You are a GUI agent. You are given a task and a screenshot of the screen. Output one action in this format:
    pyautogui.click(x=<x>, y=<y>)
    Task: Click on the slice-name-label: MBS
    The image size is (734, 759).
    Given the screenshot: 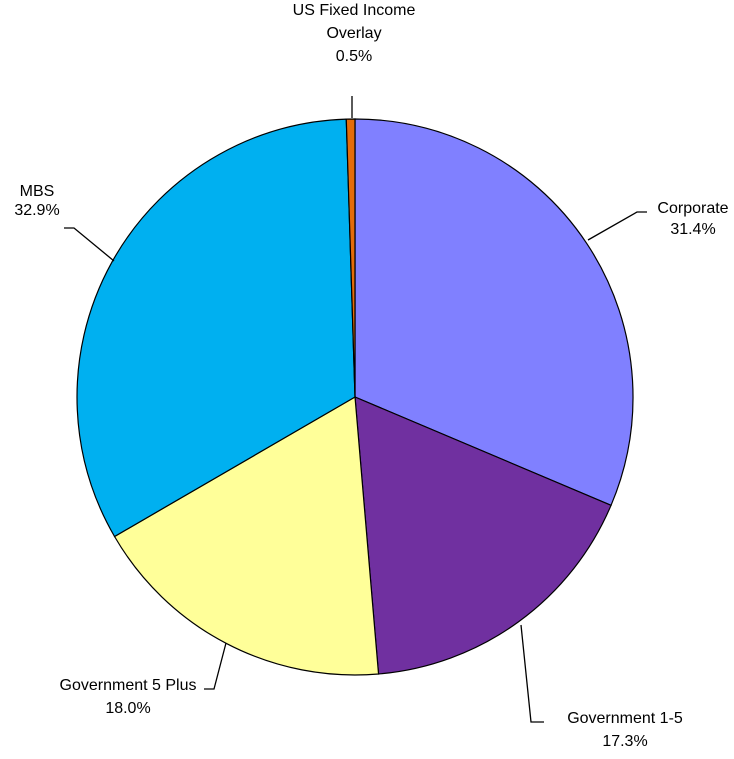 What is the action you would take?
    pyautogui.click(x=37, y=191)
    